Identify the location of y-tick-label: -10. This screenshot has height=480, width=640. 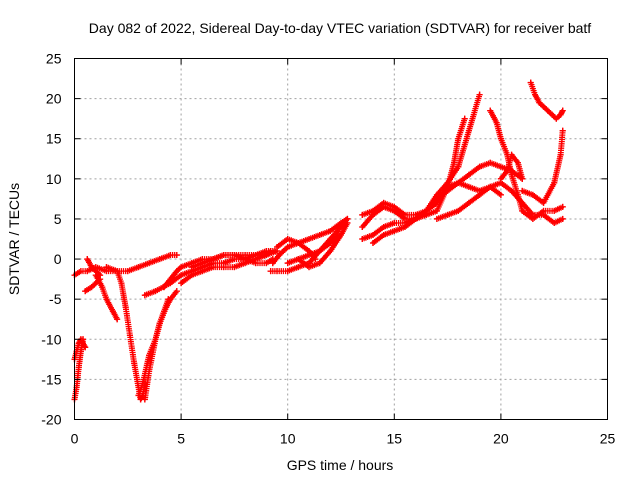
(51, 339).